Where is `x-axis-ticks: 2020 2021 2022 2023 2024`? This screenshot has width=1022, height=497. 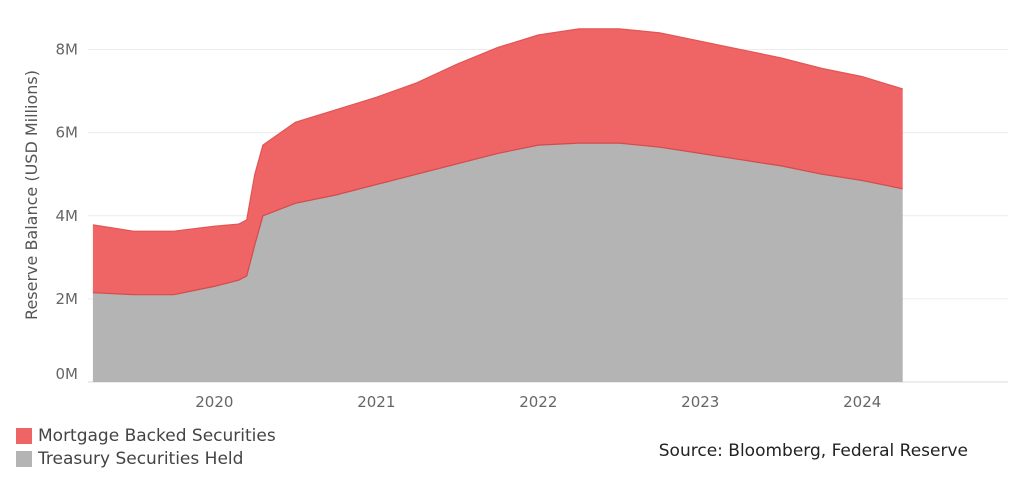
x-axis-ticks: 2020 2021 2022 2023 2024 is located at coordinates (538, 402).